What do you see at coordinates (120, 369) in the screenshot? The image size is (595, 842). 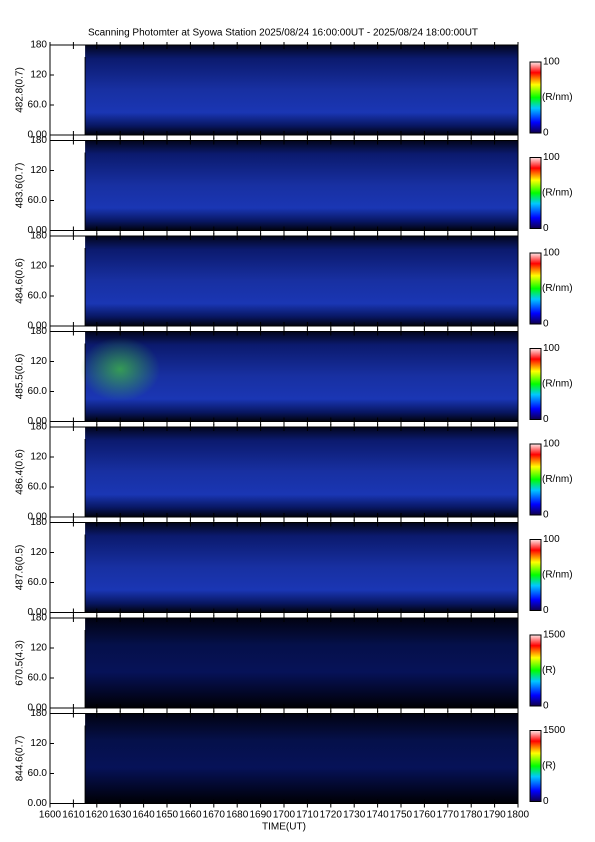 I see `heatmap-glow` at bounding box center [120, 369].